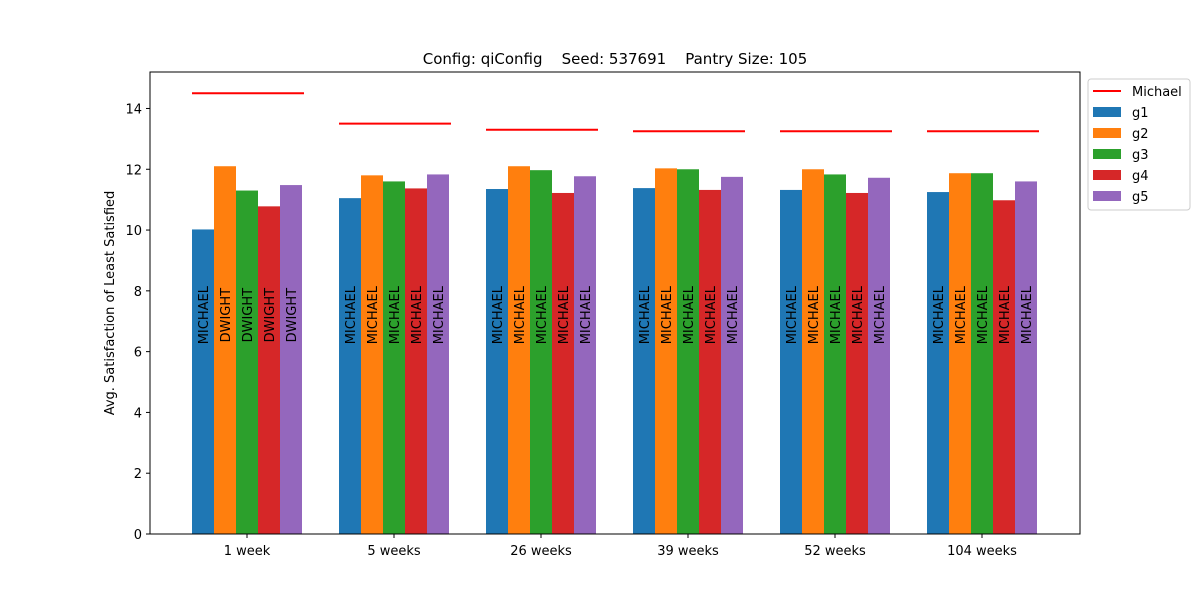  What do you see at coordinates (133, 170) in the screenshot?
I see `y-tick-label: 12` at bounding box center [133, 170].